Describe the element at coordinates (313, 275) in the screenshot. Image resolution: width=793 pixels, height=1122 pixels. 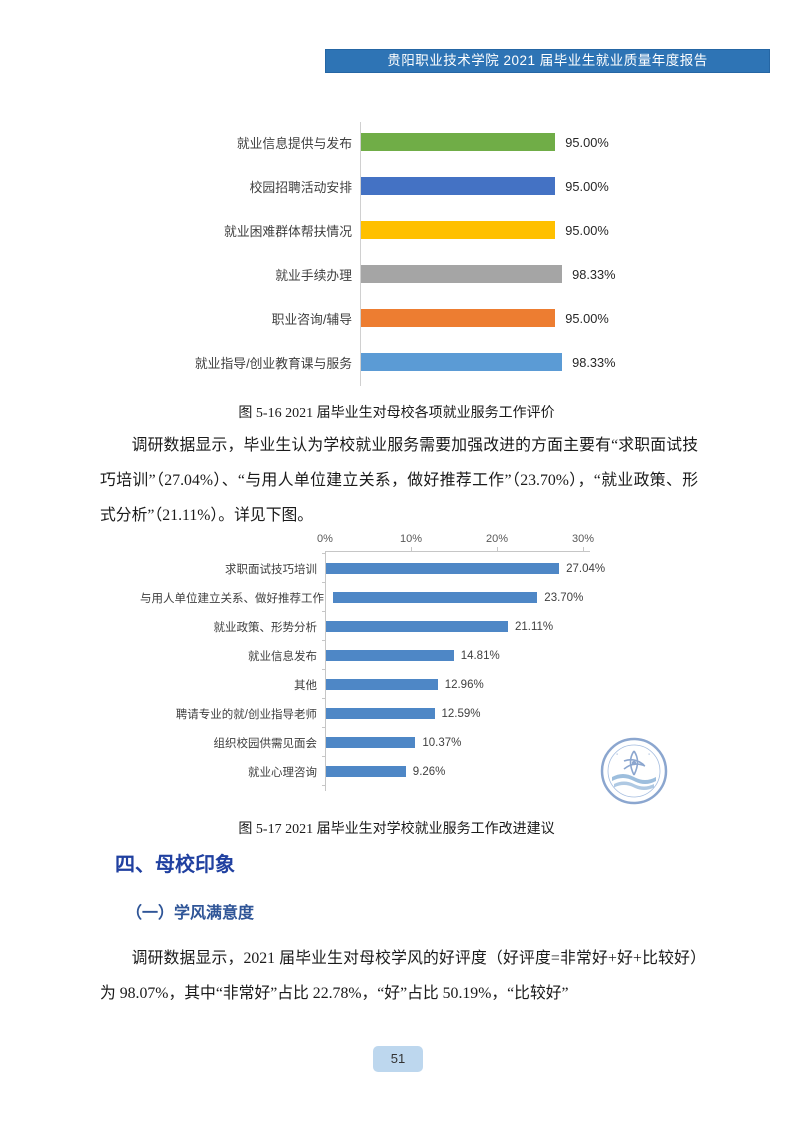
I see `category-label: 就业手续办理` at that location.